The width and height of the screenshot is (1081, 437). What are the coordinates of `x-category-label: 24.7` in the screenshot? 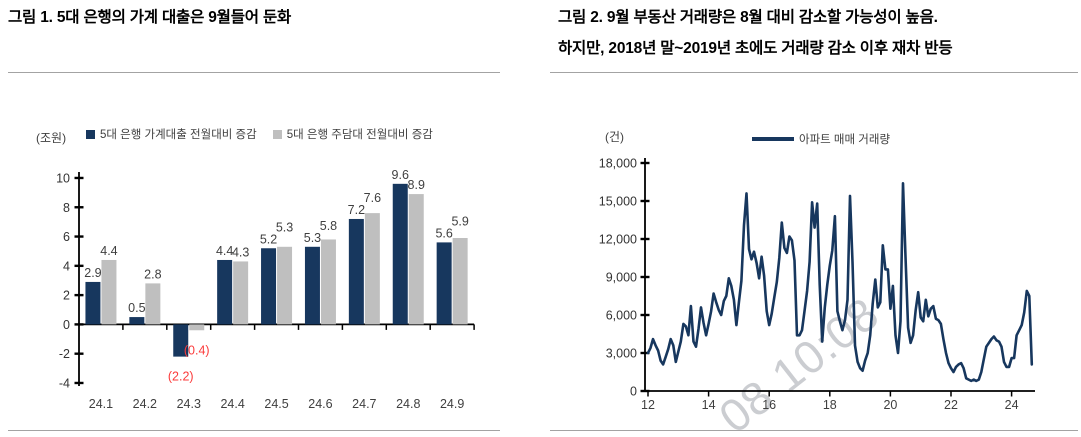 It's located at (364, 404).